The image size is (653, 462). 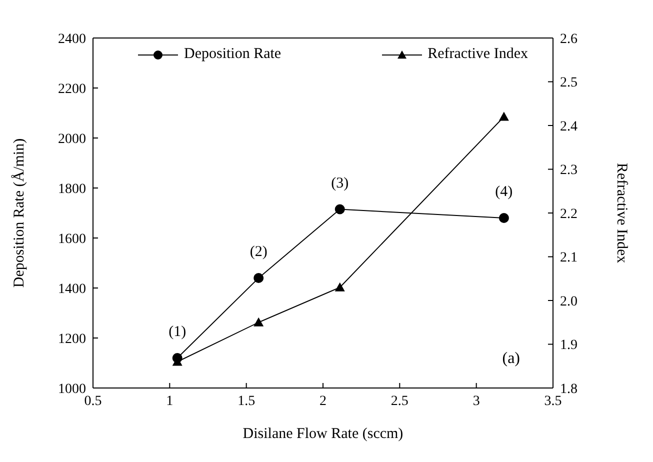 What do you see at coordinates (569, 39) in the screenshot?
I see `y2-tick-label: 2.6` at bounding box center [569, 39].